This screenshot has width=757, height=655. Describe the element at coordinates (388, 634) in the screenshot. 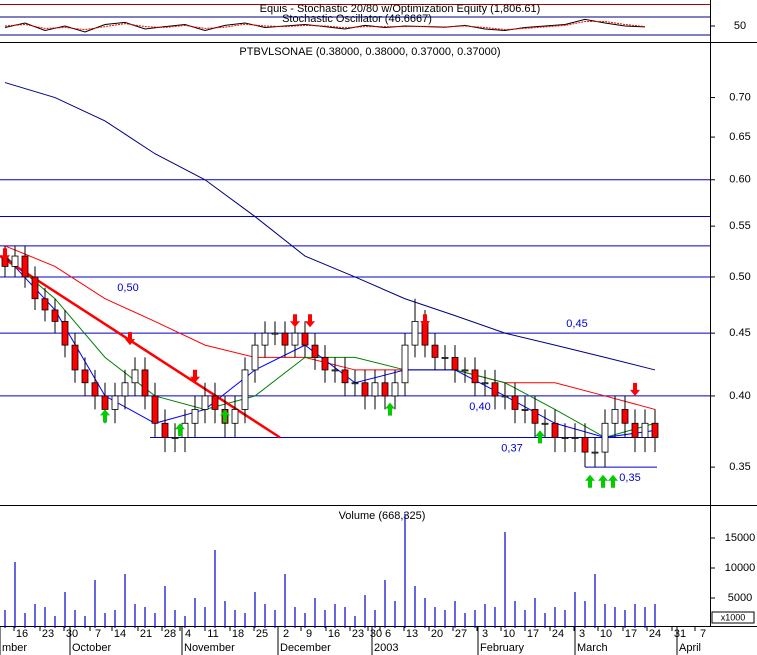

I see `x-tick-label: 6` at that location.